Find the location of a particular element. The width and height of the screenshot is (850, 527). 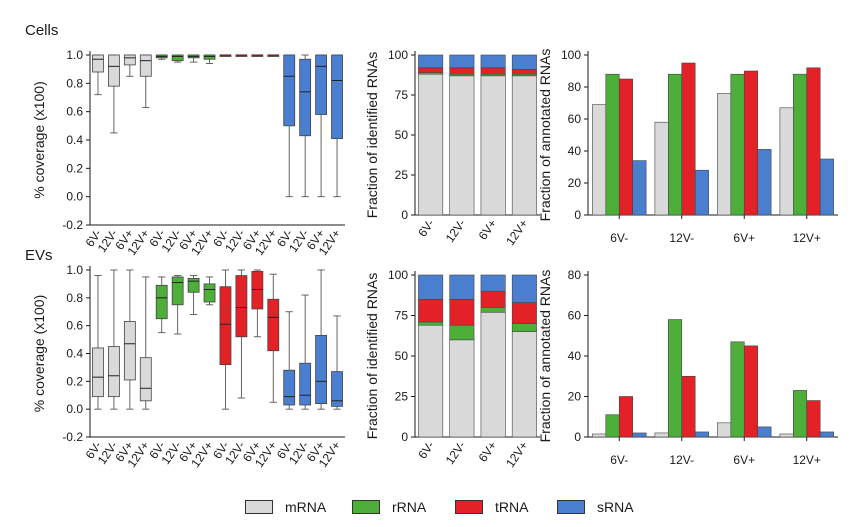

cells-annotated-y-tick-label: 60 is located at coordinates (575, 119).